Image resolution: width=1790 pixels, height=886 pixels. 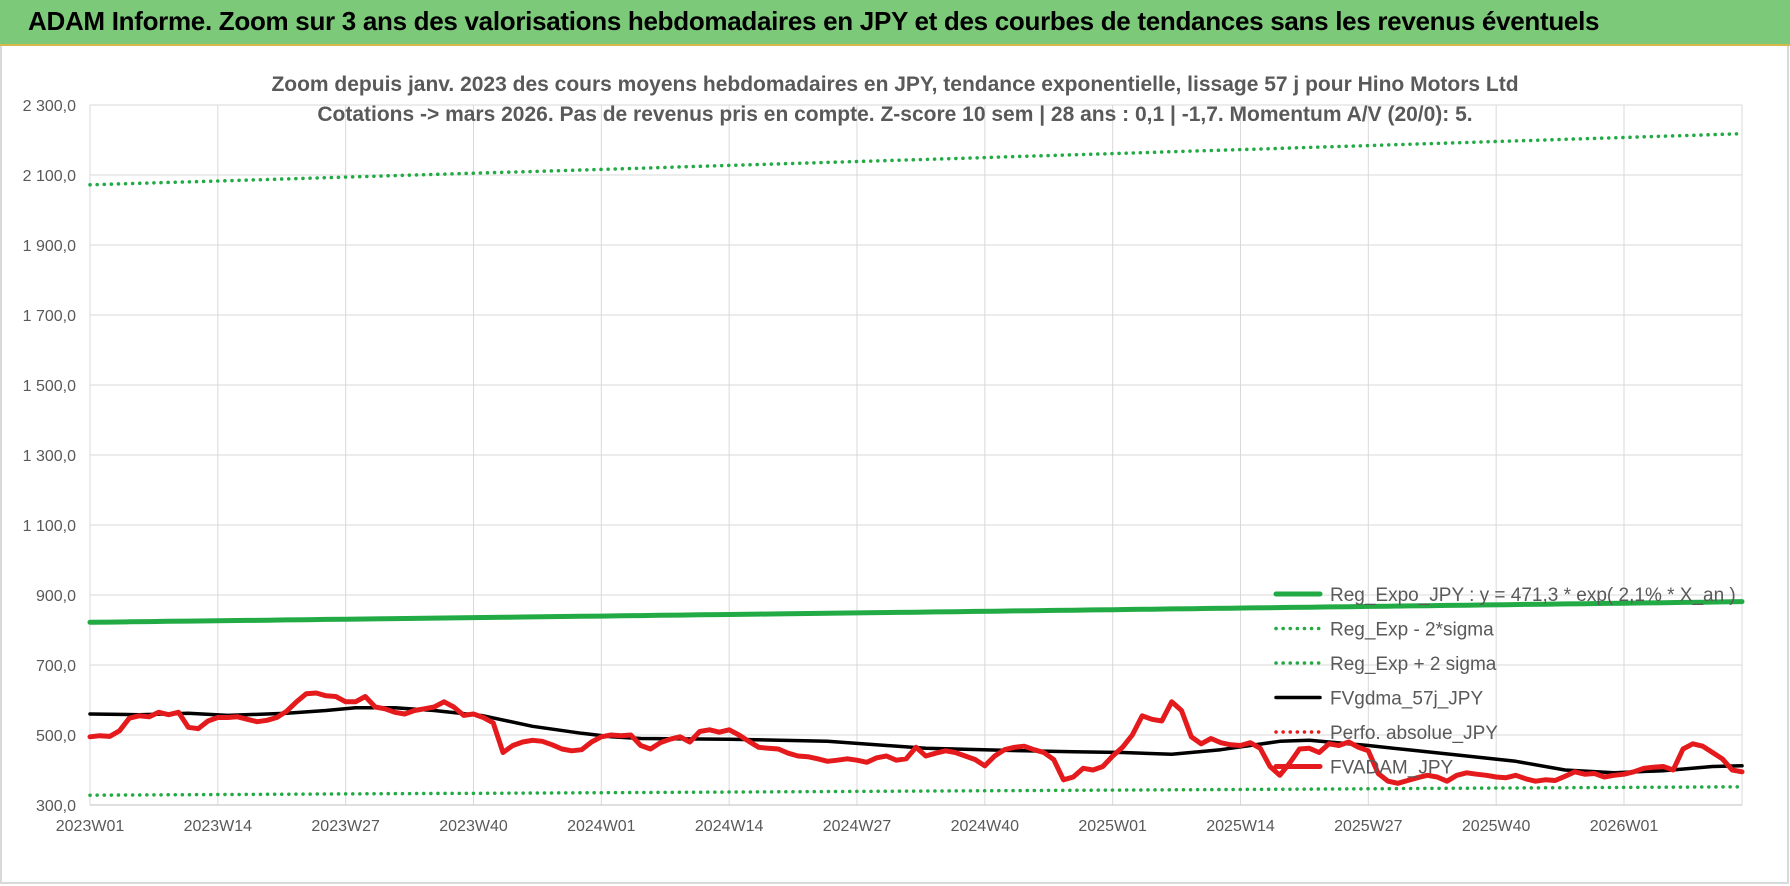 What do you see at coordinates (1414, 733) in the screenshot?
I see `legend-label: Perfo. absolue_JPY` at bounding box center [1414, 733].